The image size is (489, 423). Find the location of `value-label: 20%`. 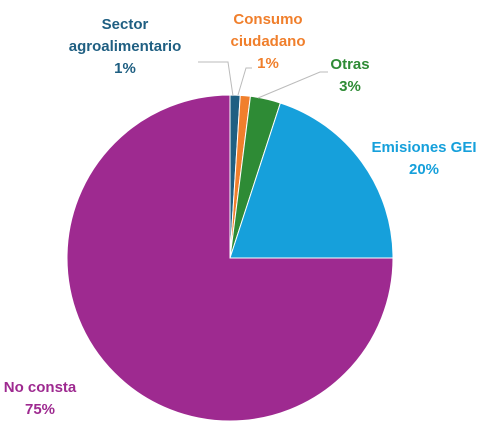

value-label: 20% is located at coordinates (424, 169).